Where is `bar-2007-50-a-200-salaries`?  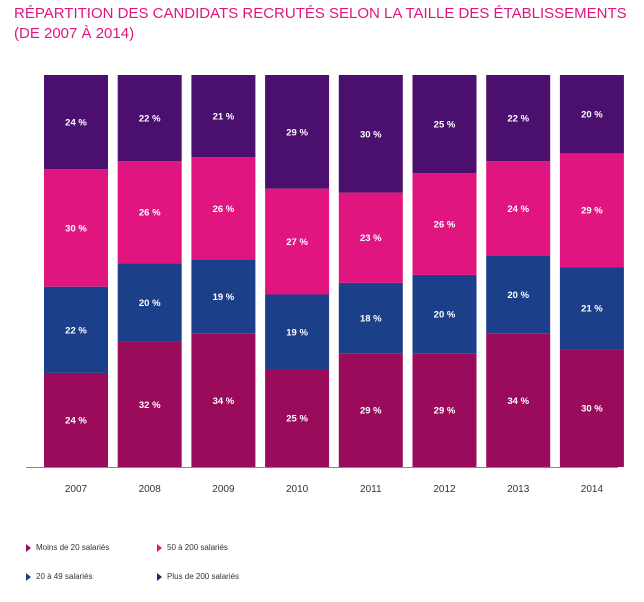 bar-2007-50-a-200-salaries is located at coordinates (76, 228).